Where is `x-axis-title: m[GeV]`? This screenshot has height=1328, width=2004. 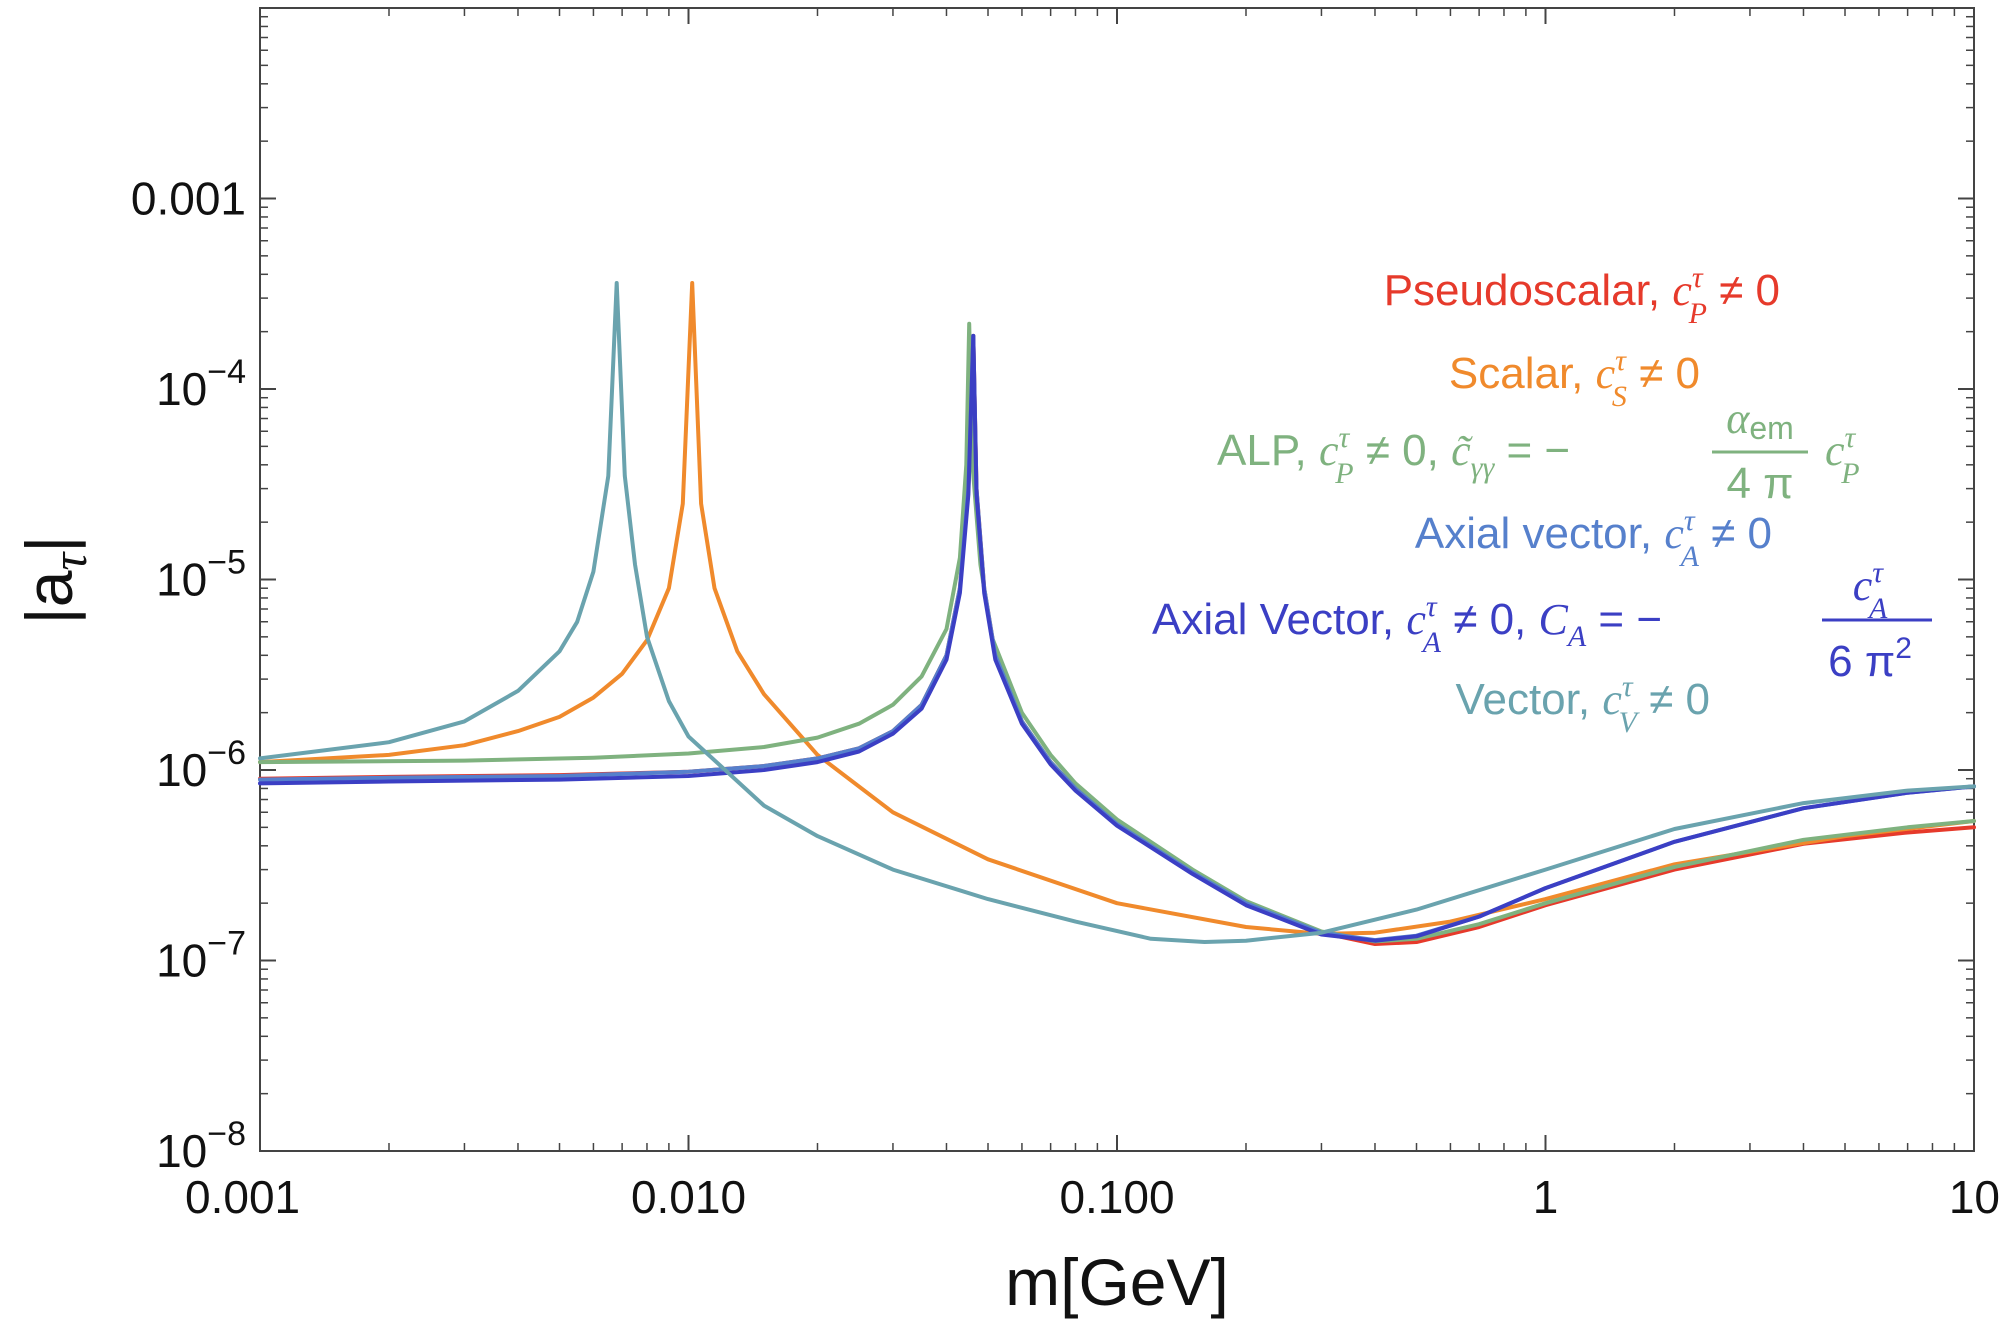 x-axis-title: m[GeV] is located at coordinates (1117, 1282).